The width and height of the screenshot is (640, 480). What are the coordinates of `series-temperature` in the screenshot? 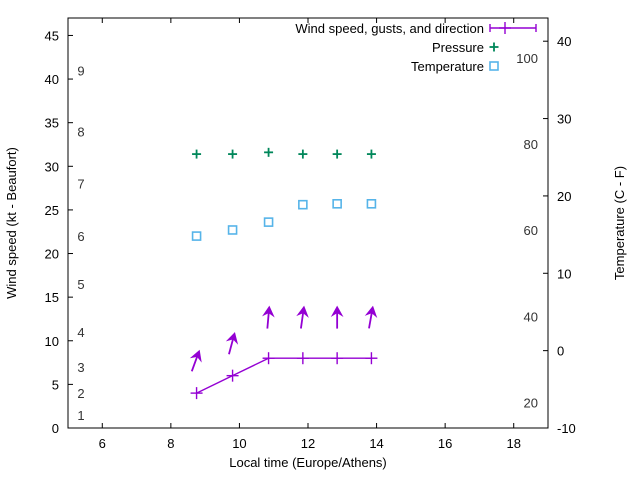 It's located at (284, 220).